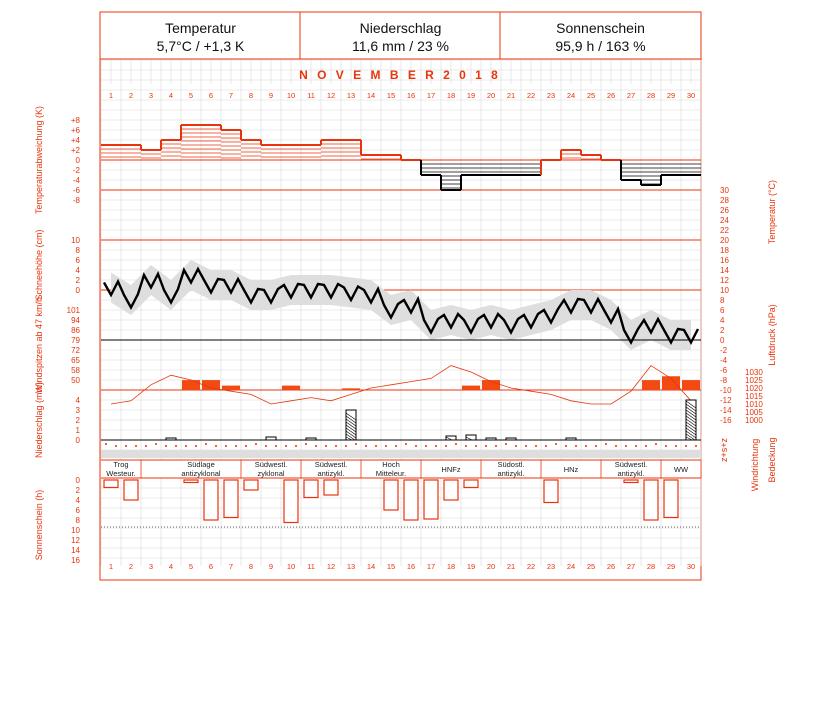 The width and height of the screenshot is (827, 702). I want to click on temperature-tick: 18, so click(724, 250).